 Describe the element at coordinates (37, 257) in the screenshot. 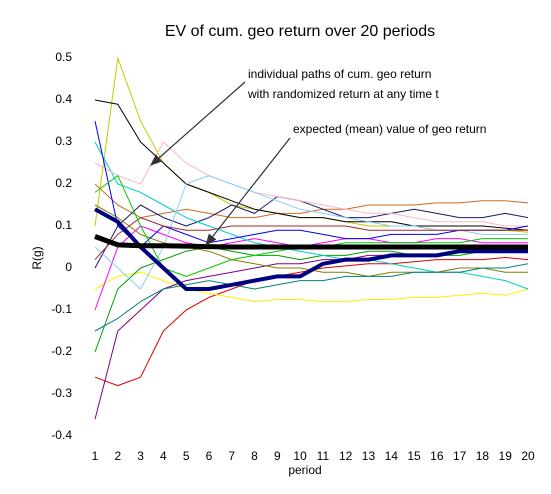

I see `y-axis-label: R(g)` at that location.